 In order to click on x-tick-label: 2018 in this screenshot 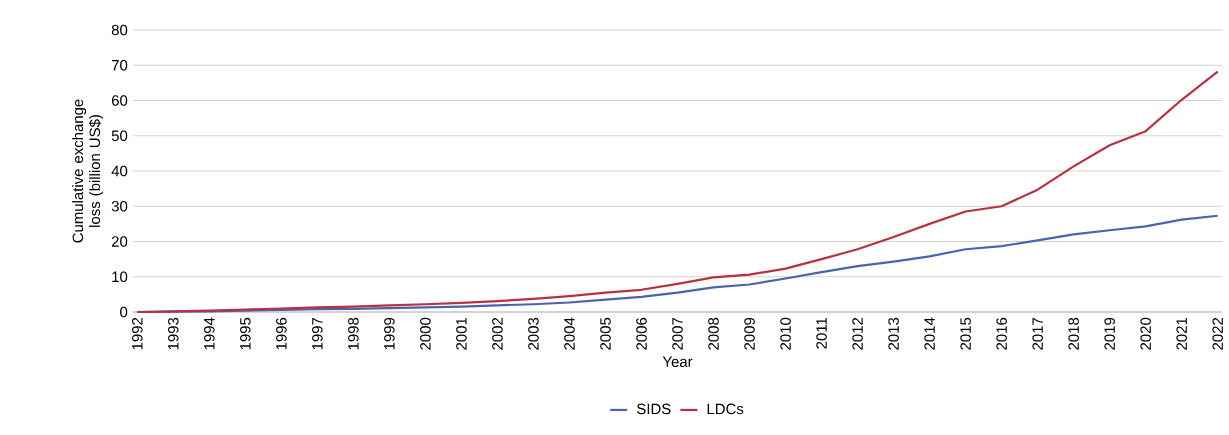, I will do `click(1073, 333)`.